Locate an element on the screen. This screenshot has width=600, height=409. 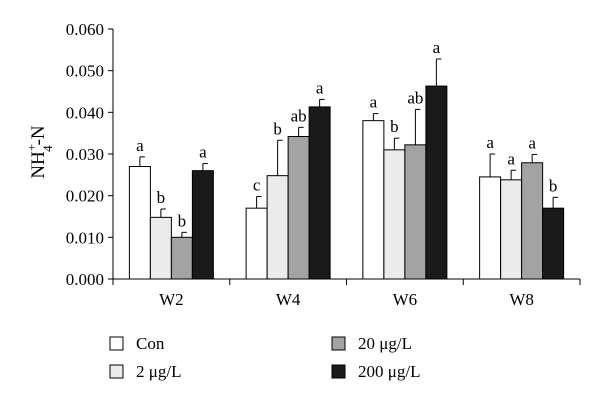
legend-label: 2 μg/L is located at coordinates (158, 371).